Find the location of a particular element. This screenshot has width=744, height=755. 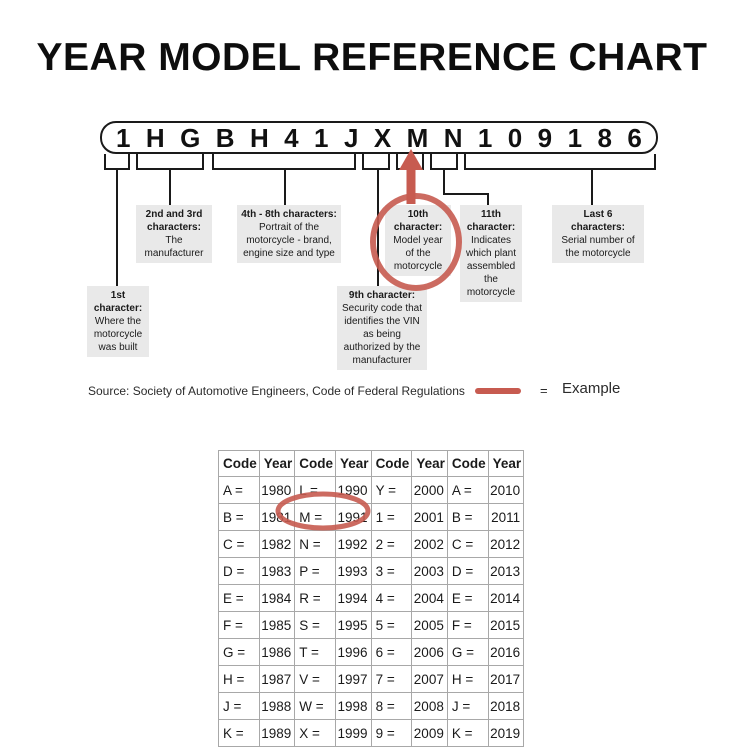

table-cell-year: 2010 is located at coordinates (506, 490).